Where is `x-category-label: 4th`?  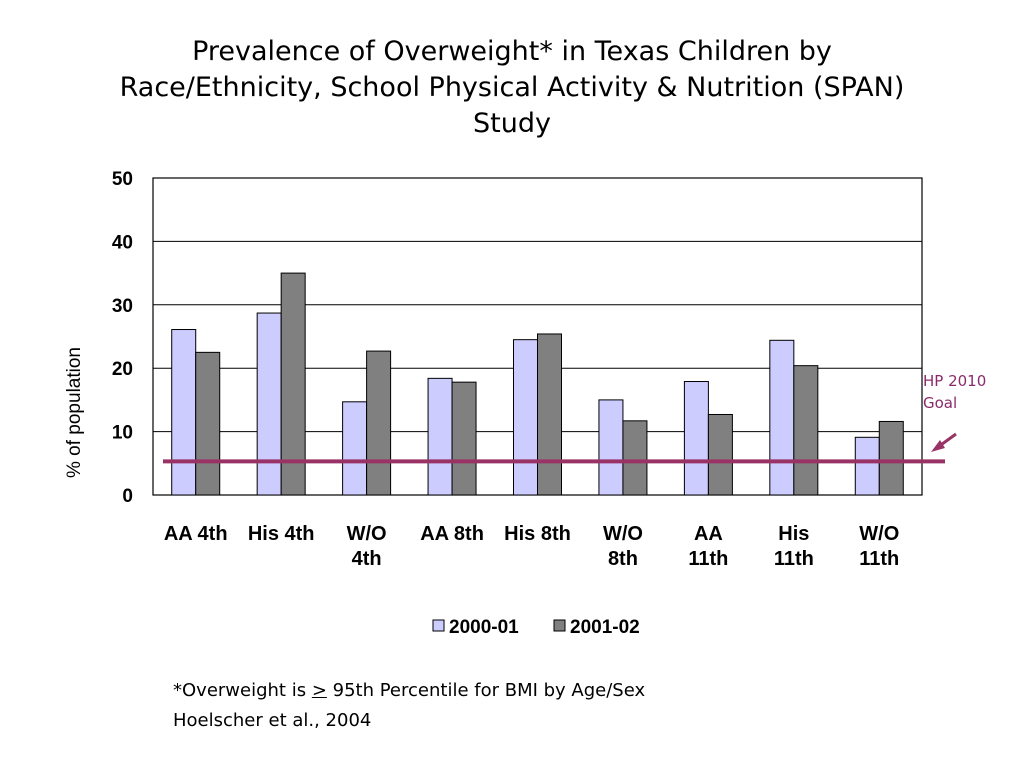 x-category-label: 4th is located at coordinates (367, 559).